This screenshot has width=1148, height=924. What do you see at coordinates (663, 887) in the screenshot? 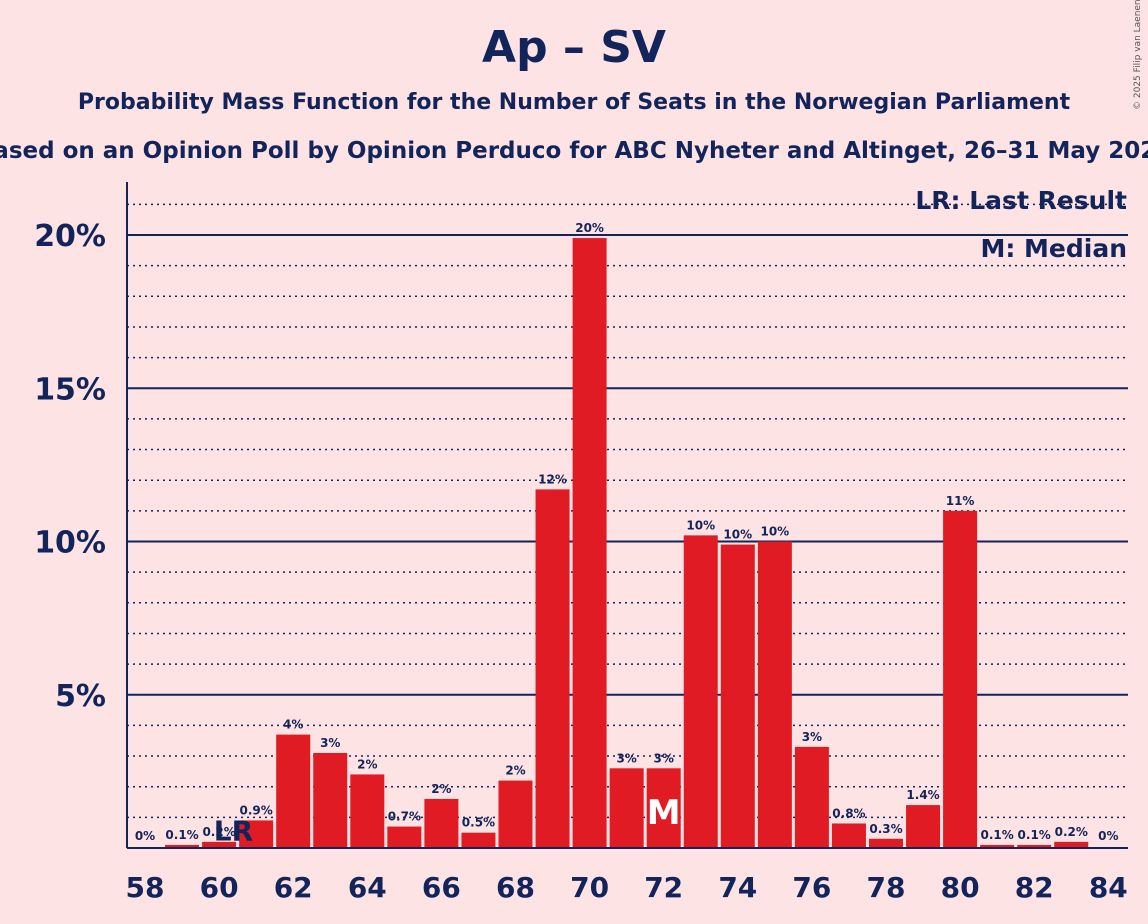
I see `x-tick-label: 72` at bounding box center [663, 887].